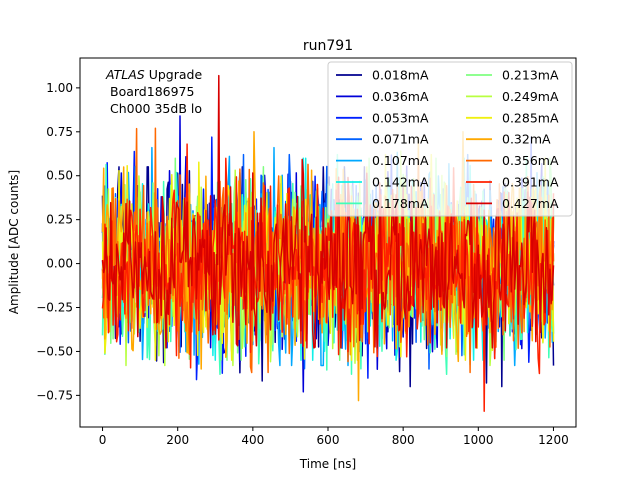 The image size is (640, 484). What do you see at coordinates (177, 440) in the screenshot?
I see `x-tick-label: 200` at bounding box center [177, 440].